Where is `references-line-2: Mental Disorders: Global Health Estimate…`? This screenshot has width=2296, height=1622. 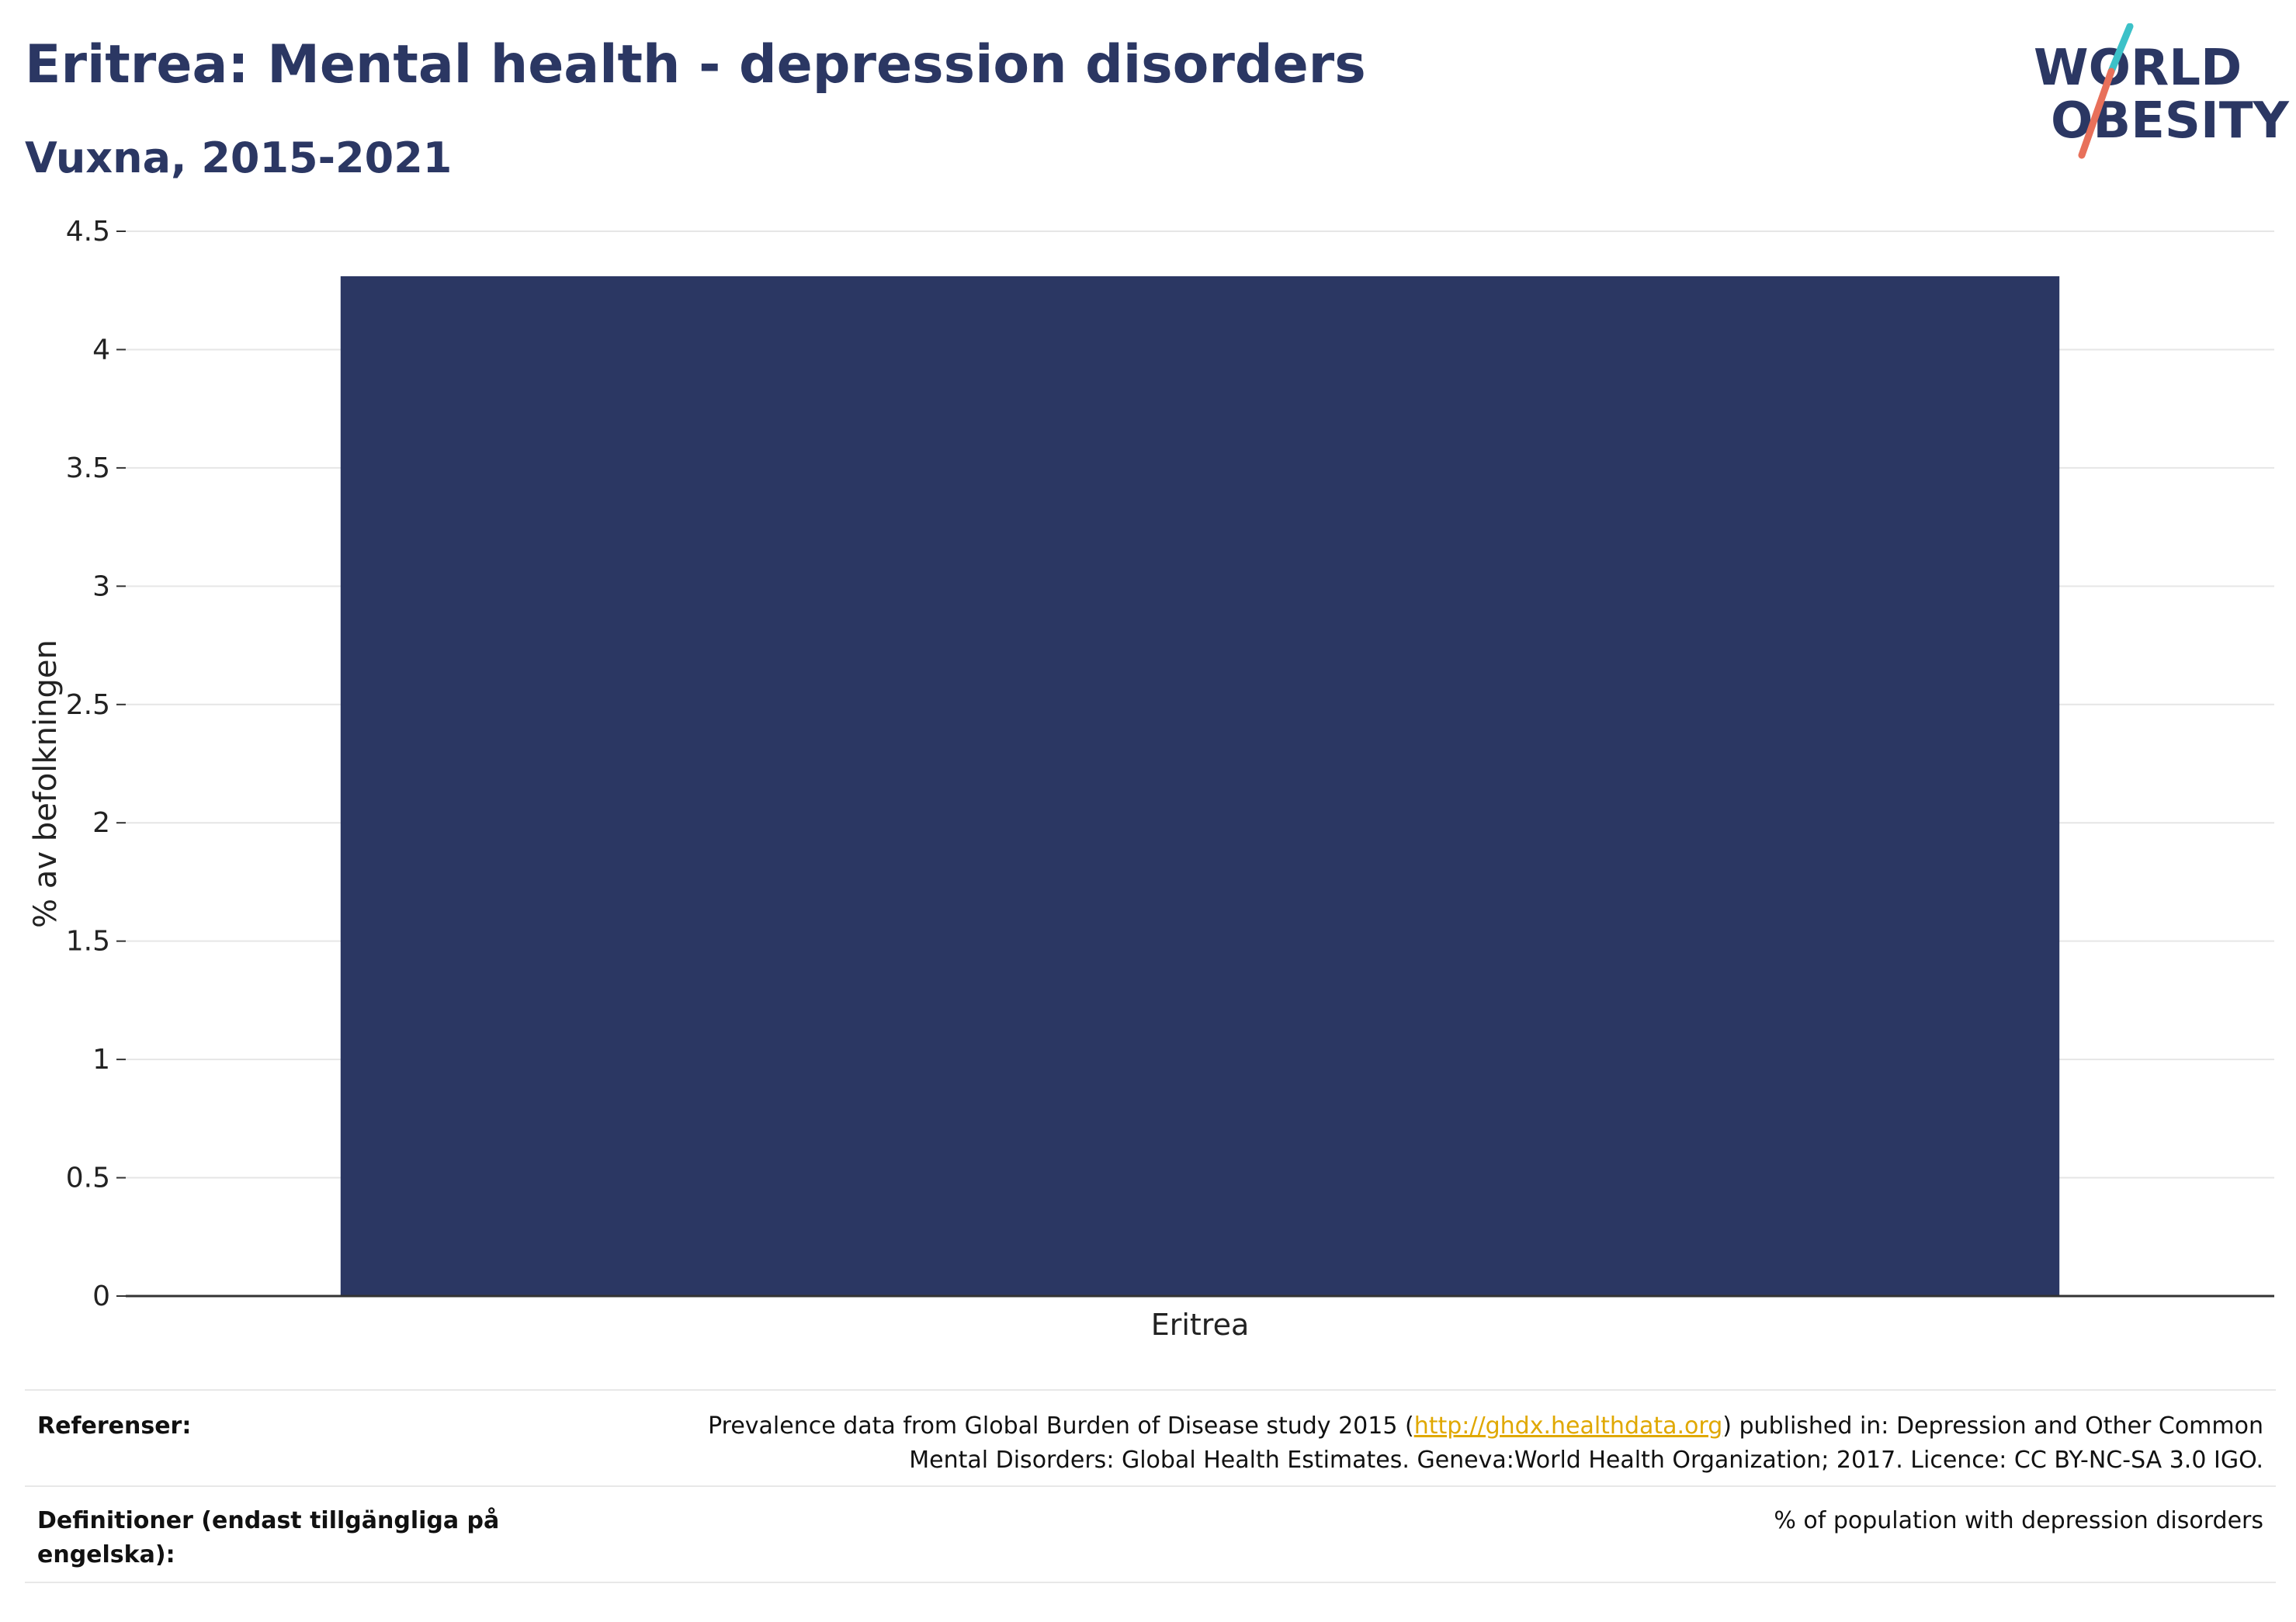
references-line-2: Mental Disorders: Global Health Estimate… is located at coordinates (1586, 1460).